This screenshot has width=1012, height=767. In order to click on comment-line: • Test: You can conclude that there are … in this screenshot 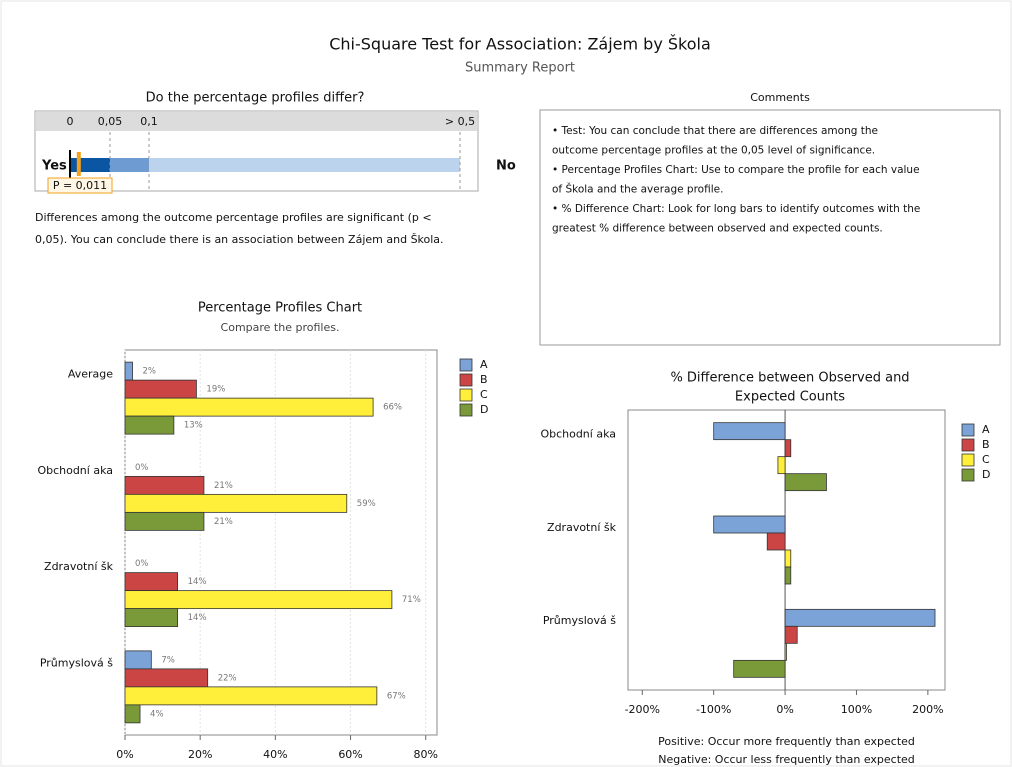, I will do `click(715, 131)`.